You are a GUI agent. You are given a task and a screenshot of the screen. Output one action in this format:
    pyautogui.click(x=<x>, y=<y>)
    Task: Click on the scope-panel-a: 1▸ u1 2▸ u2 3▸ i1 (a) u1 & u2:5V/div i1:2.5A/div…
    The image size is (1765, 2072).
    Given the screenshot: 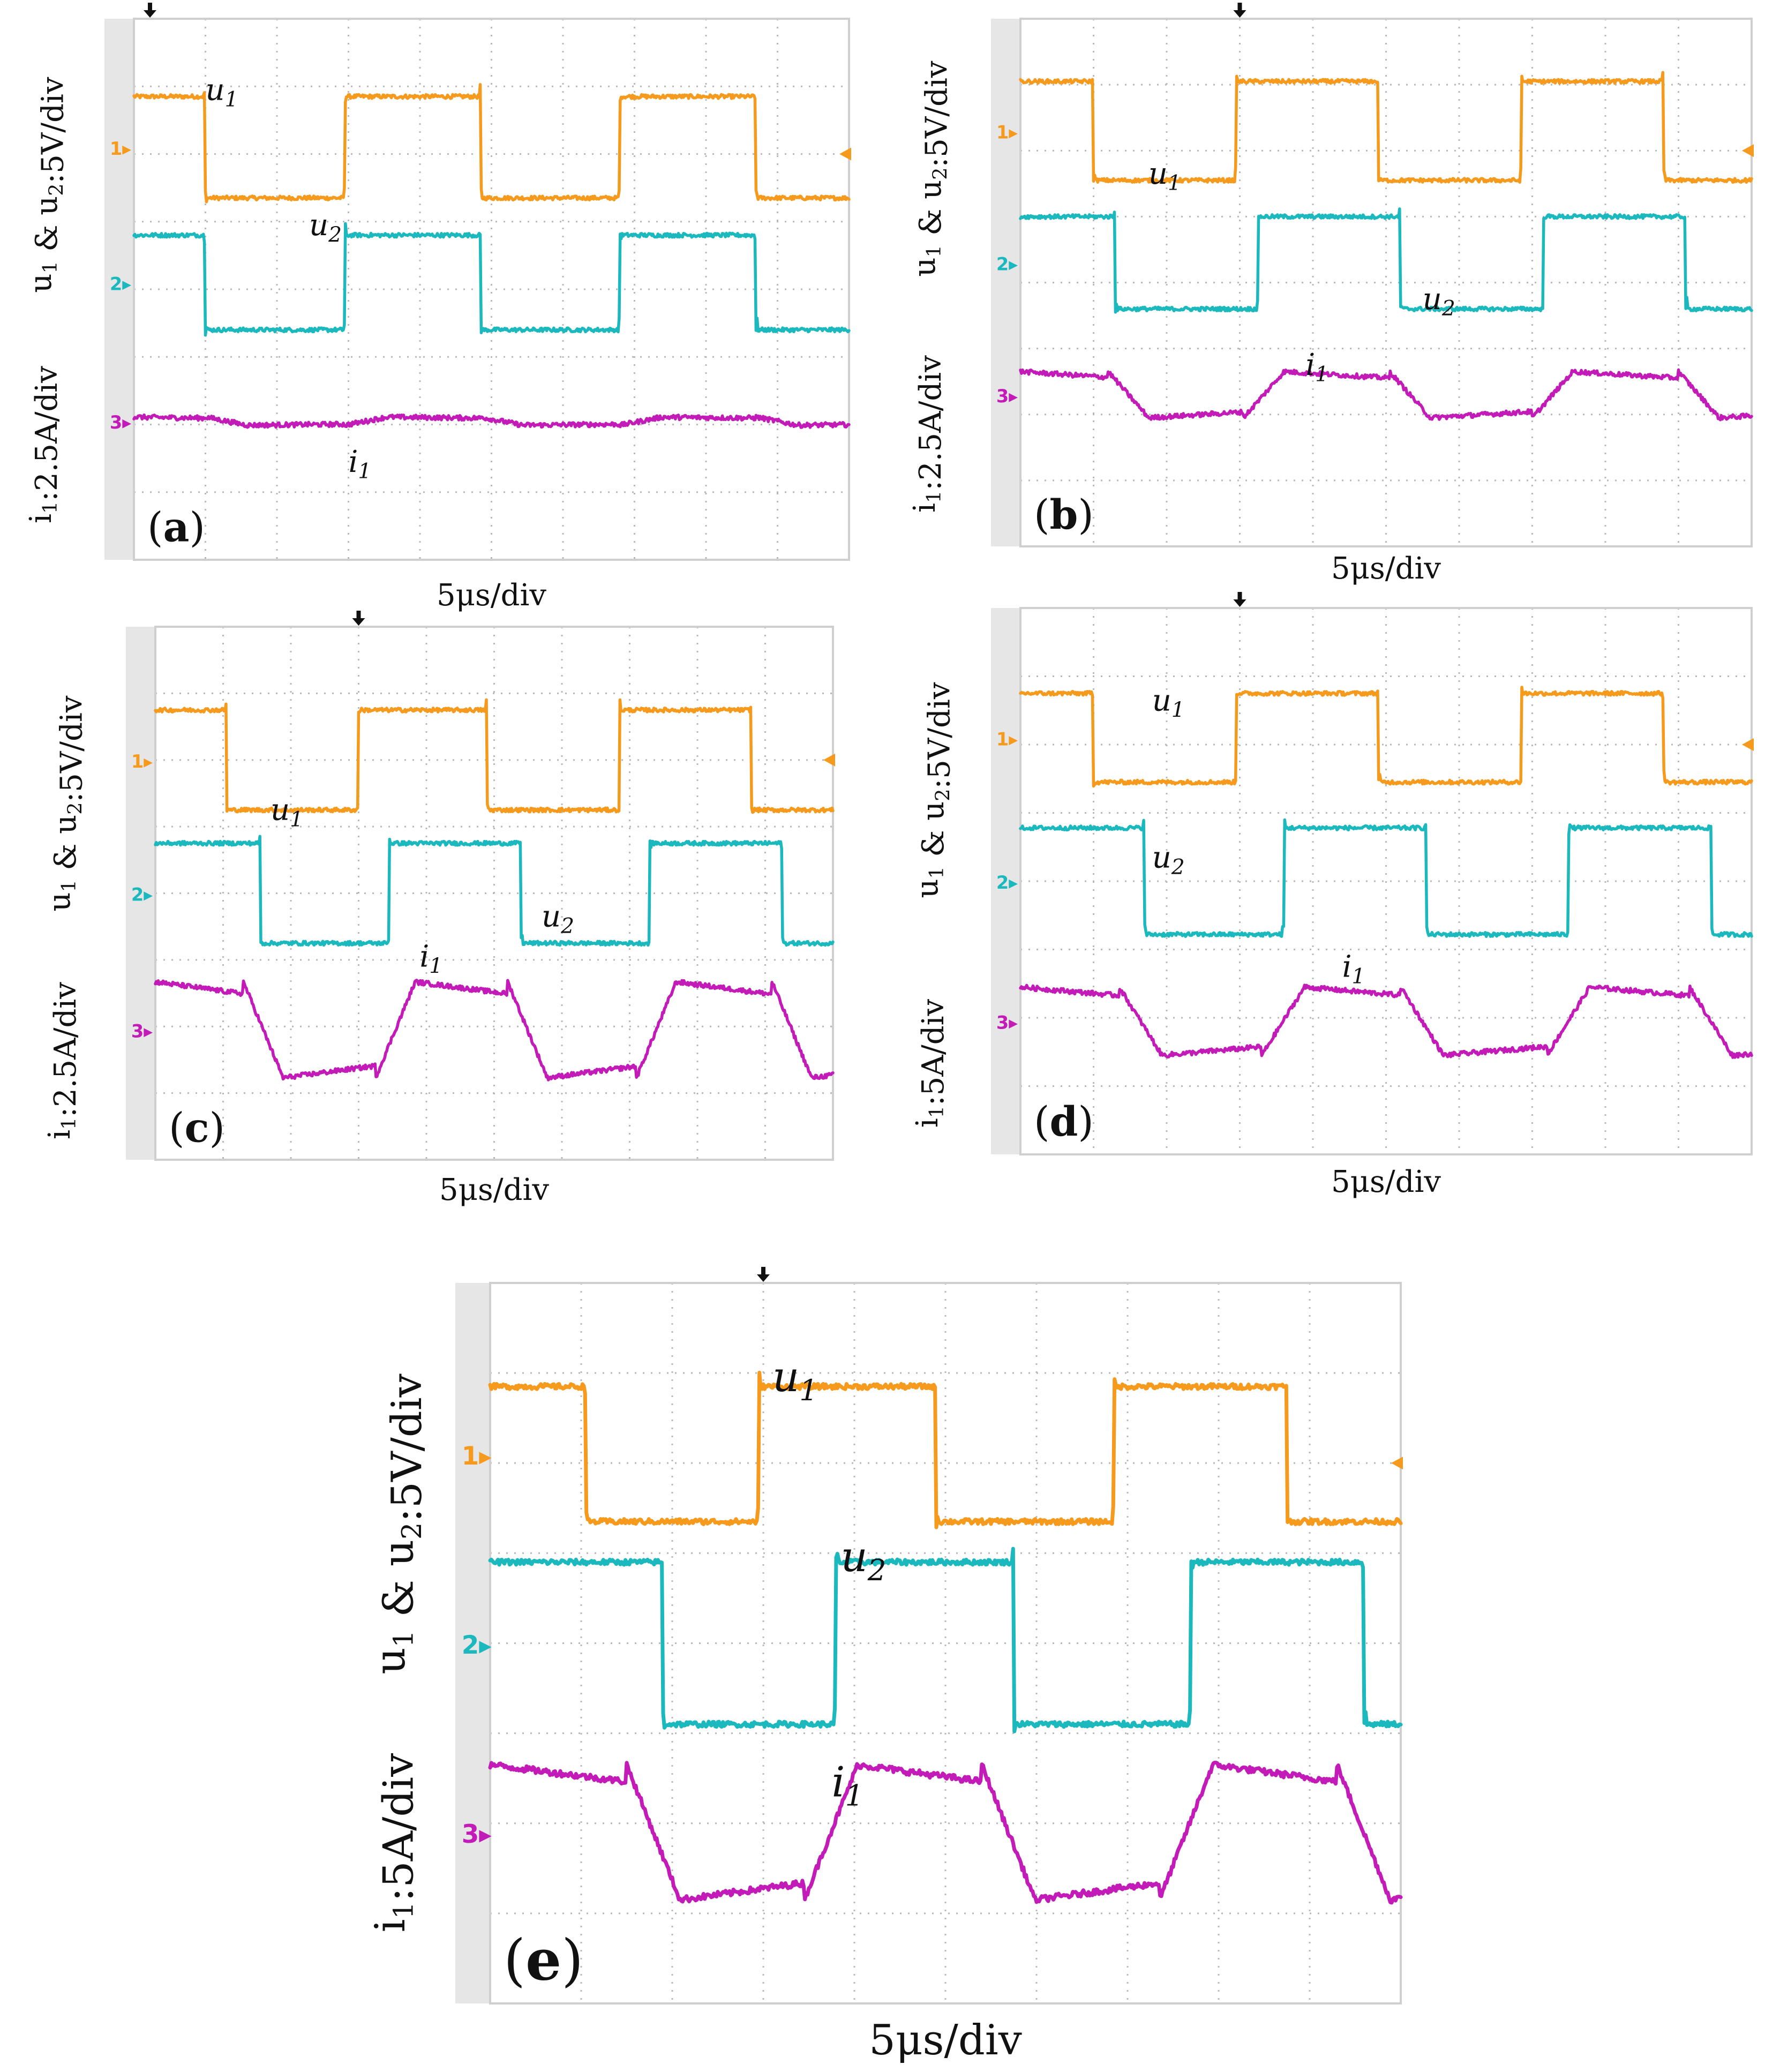 What is the action you would take?
    pyautogui.click(x=437, y=308)
    